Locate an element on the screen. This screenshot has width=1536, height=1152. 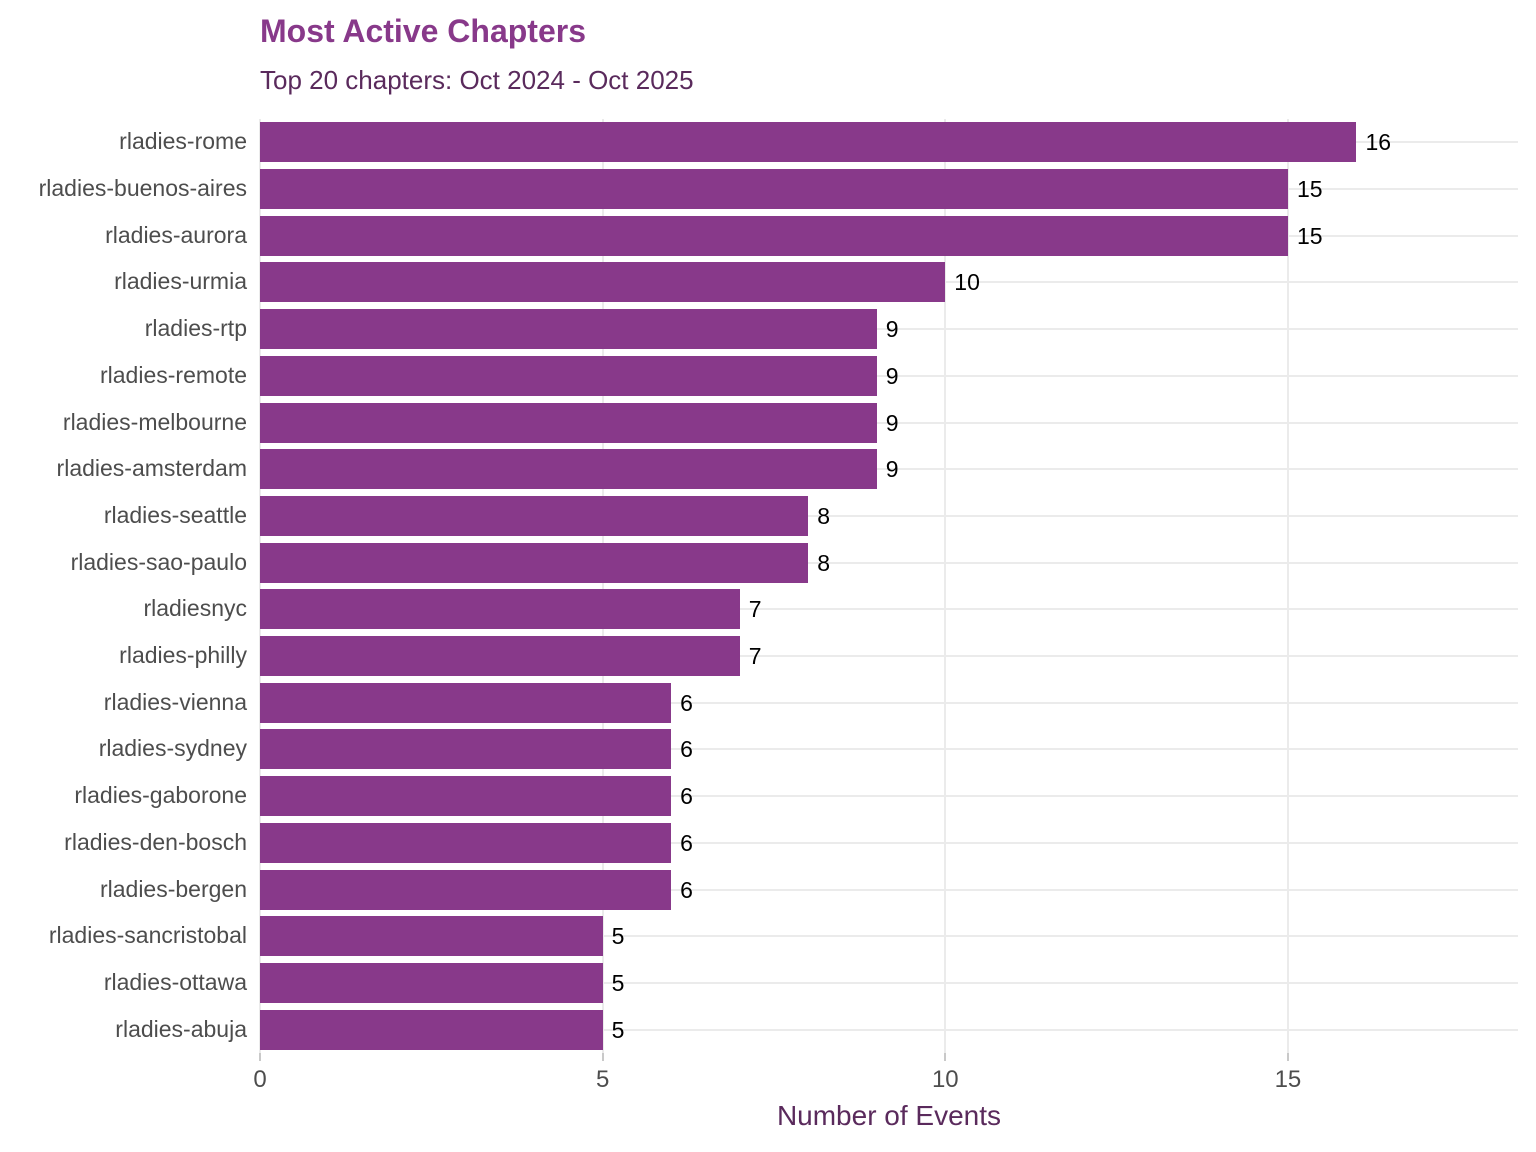
y-axis-label: rladies-sancristobal is located at coordinates (147, 935).